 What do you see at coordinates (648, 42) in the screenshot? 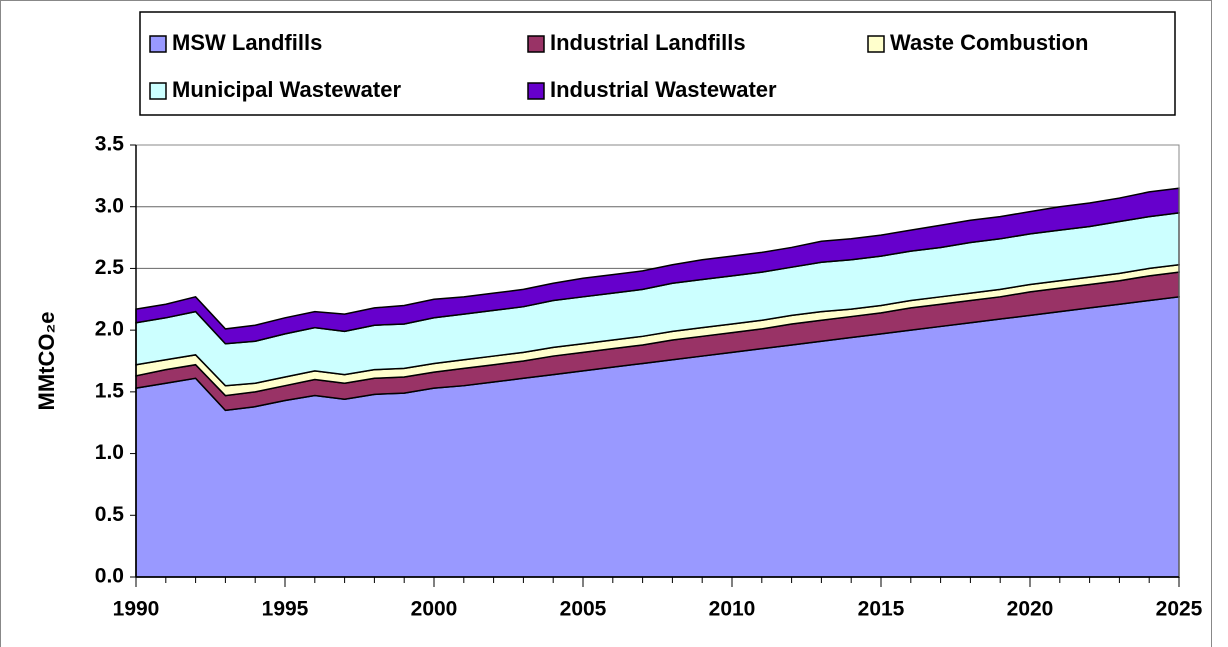
I see `legend-label: Industrial Landfills` at bounding box center [648, 42].